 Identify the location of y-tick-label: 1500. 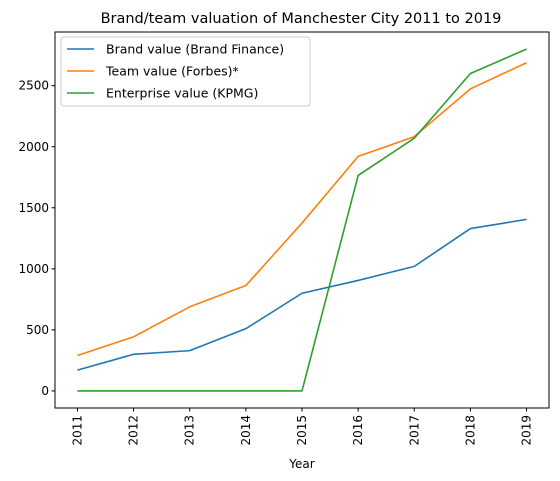
(33, 208).